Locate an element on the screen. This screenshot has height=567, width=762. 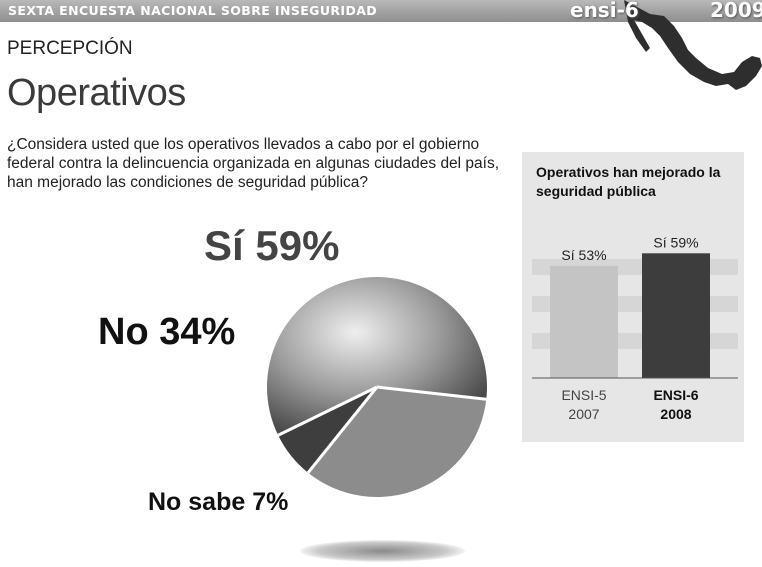
bar-value-label-1: Sí 53% is located at coordinates (583, 255).